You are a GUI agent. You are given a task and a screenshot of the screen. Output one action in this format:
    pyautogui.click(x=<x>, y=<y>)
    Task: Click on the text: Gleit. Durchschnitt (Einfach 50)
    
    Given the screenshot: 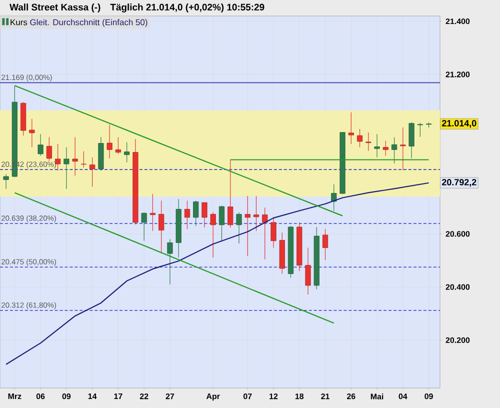 What is the action you would take?
    pyautogui.click(x=89, y=23)
    